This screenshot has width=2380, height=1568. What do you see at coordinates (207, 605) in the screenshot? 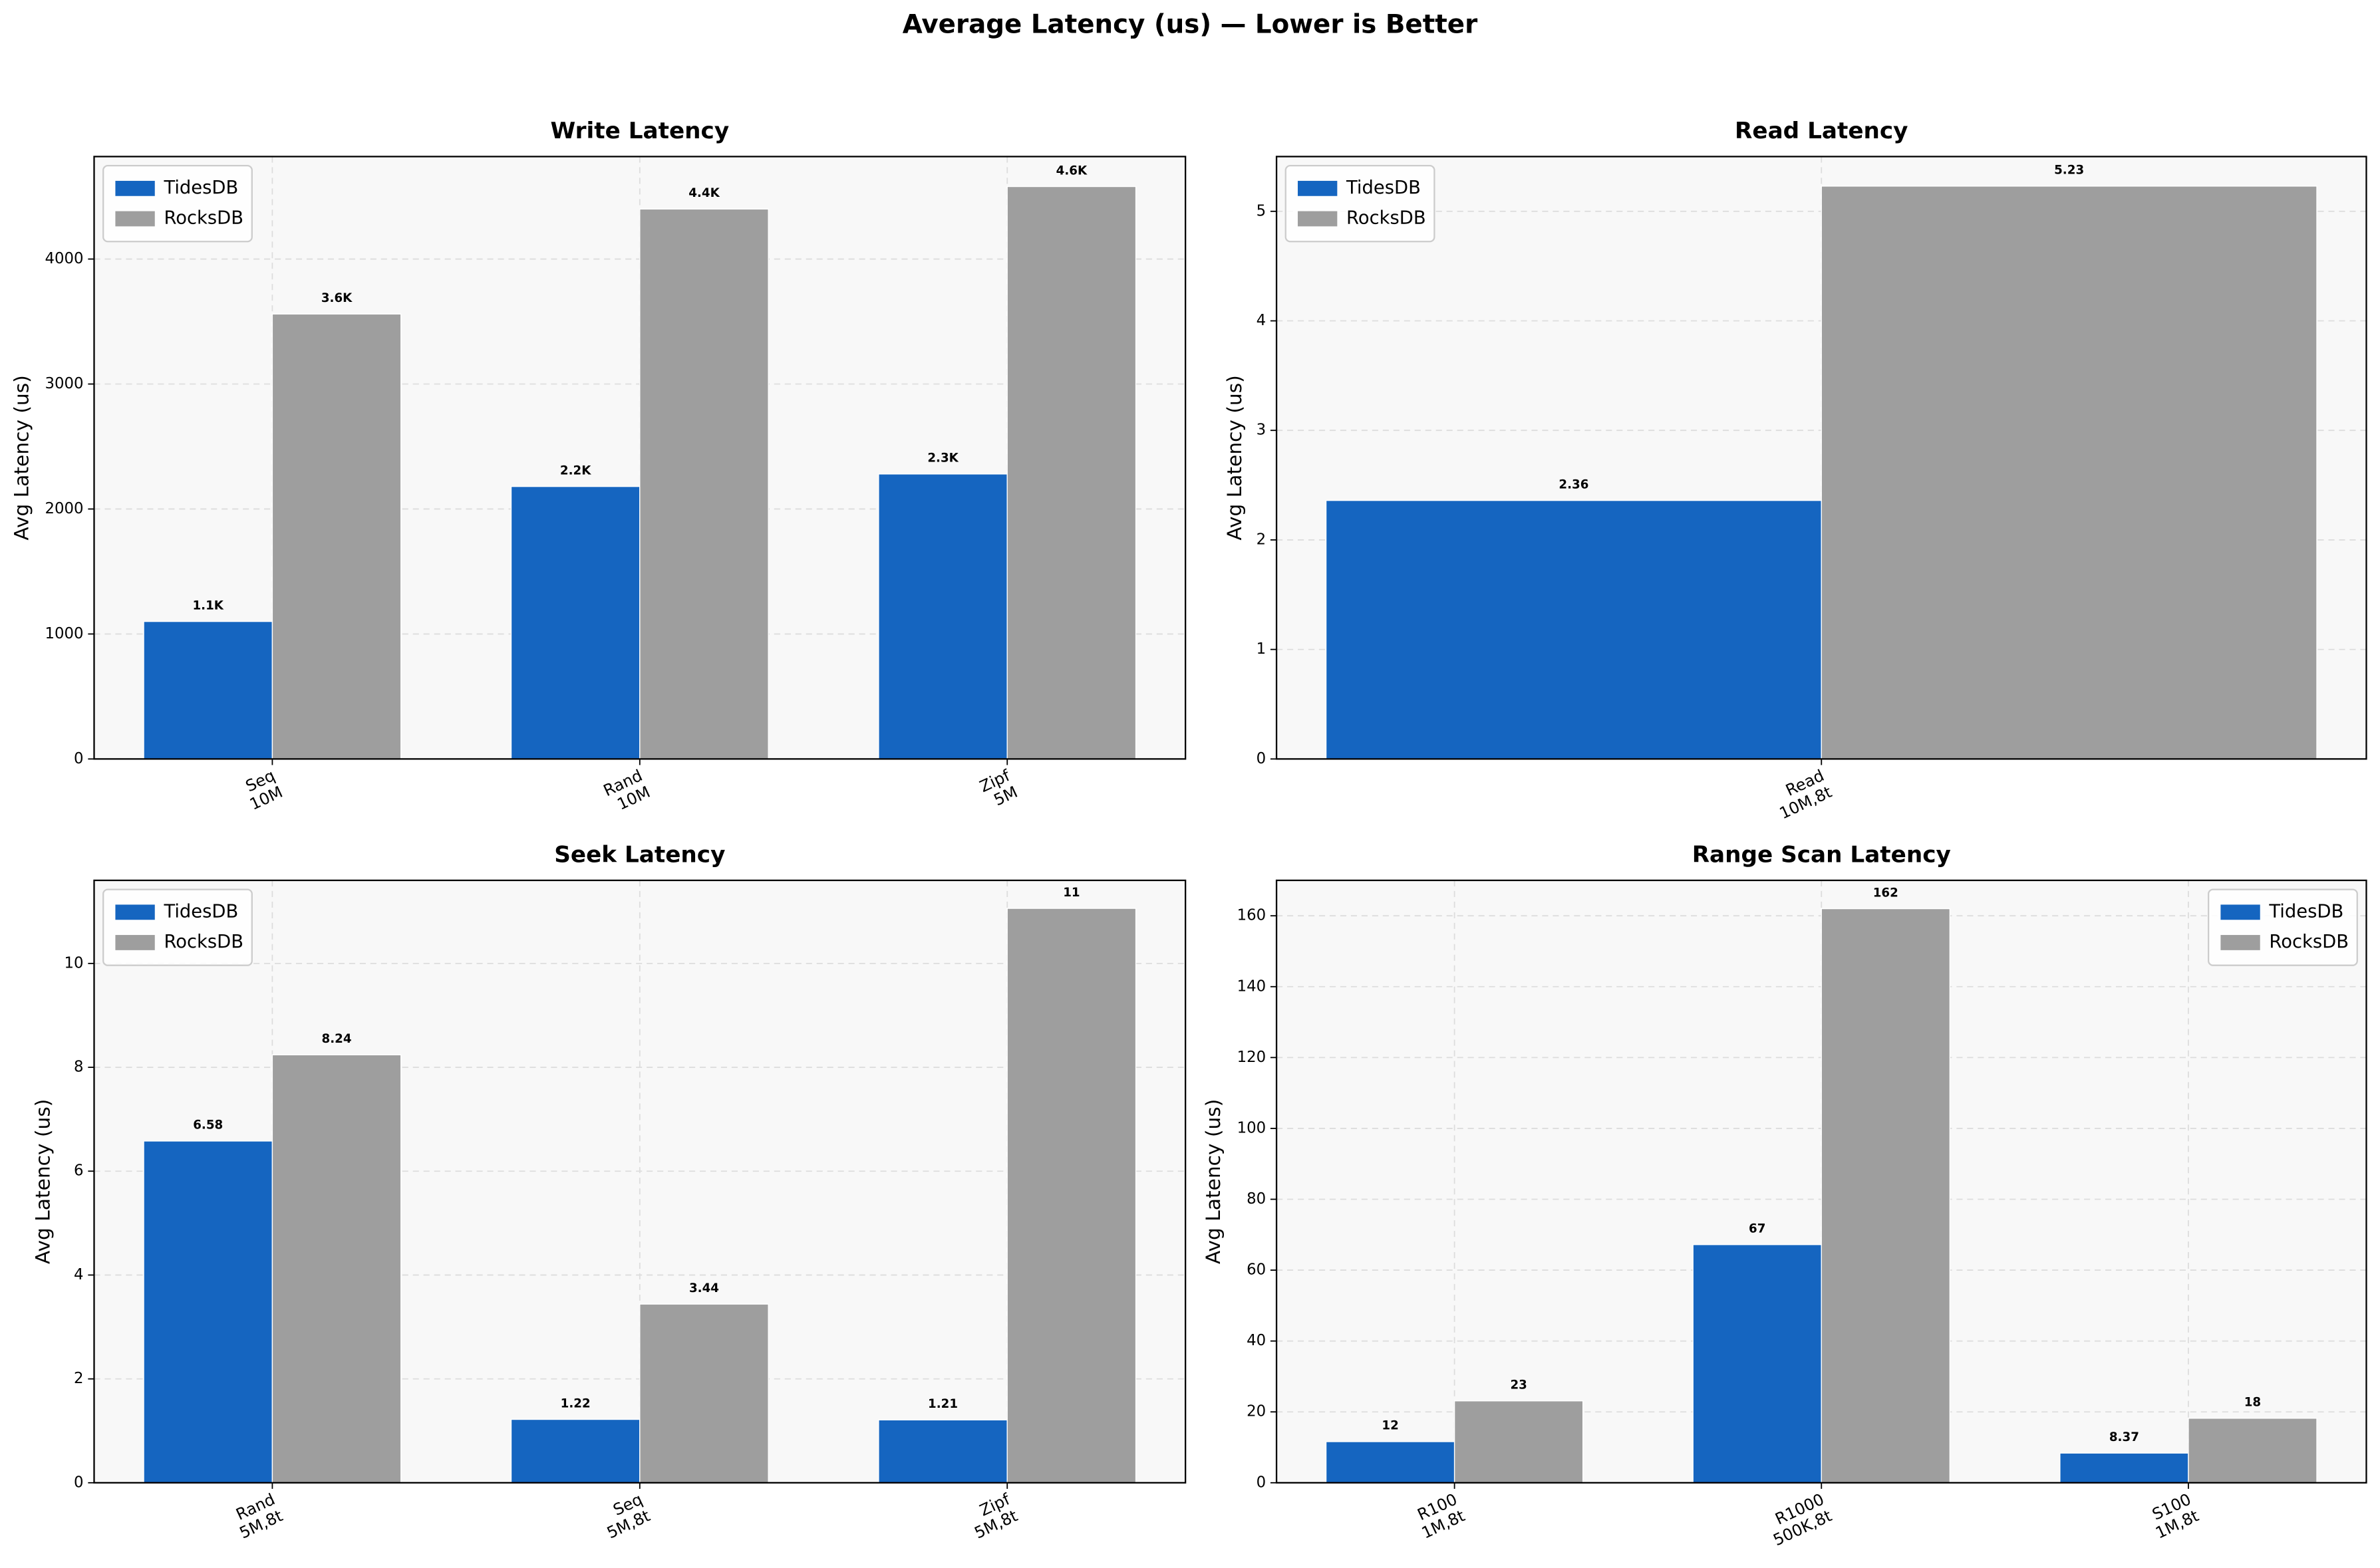
I see `value-label: 1.1K` at bounding box center [207, 605].